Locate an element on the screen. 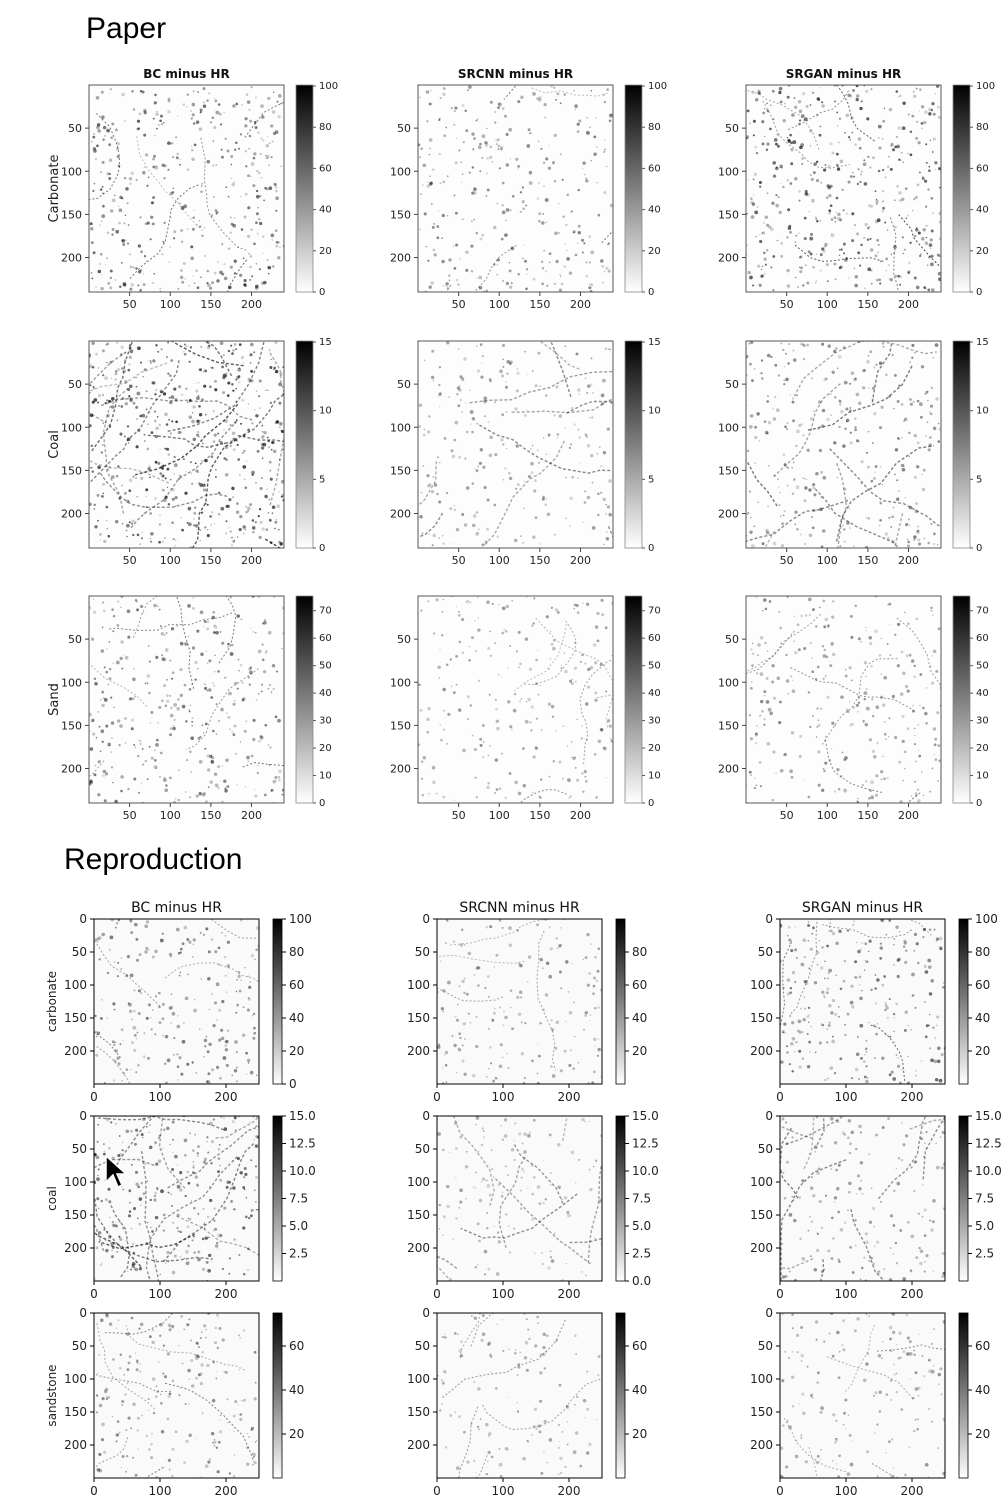  colorbar-tick-label: 70 is located at coordinates (654, 611).